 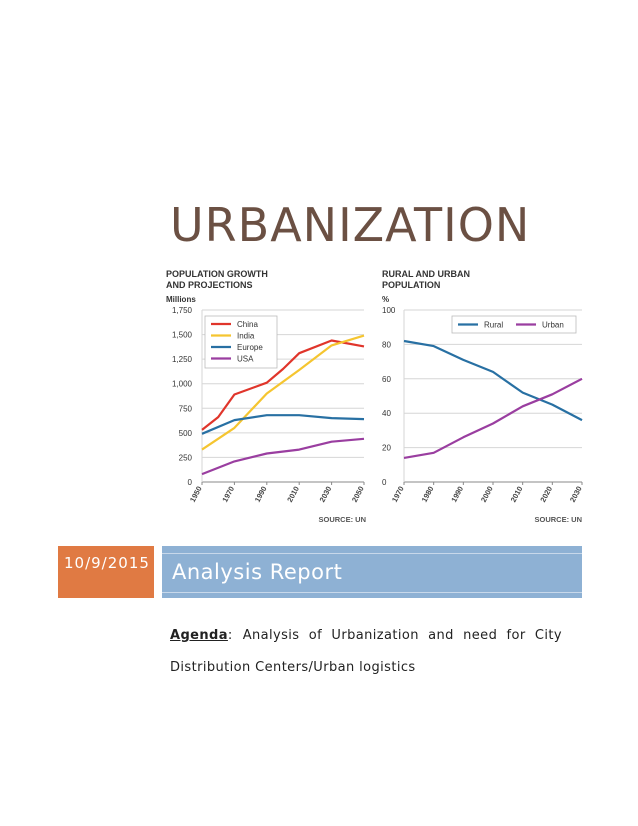 What do you see at coordinates (350, 225) in the screenshot?
I see `page-title: URBANIZATION` at bounding box center [350, 225].